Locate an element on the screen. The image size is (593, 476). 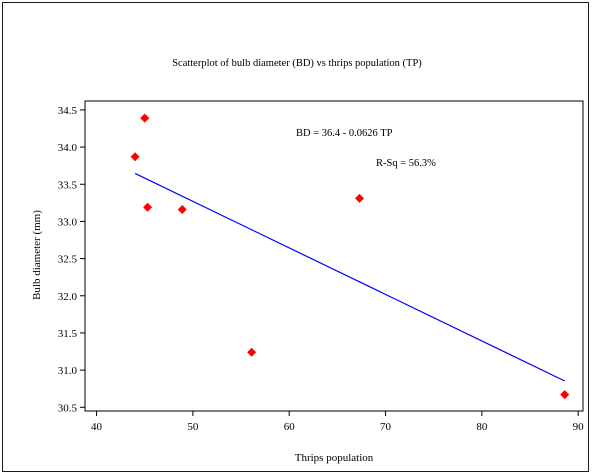
x-tick-label: 80 is located at coordinates (482, 427).